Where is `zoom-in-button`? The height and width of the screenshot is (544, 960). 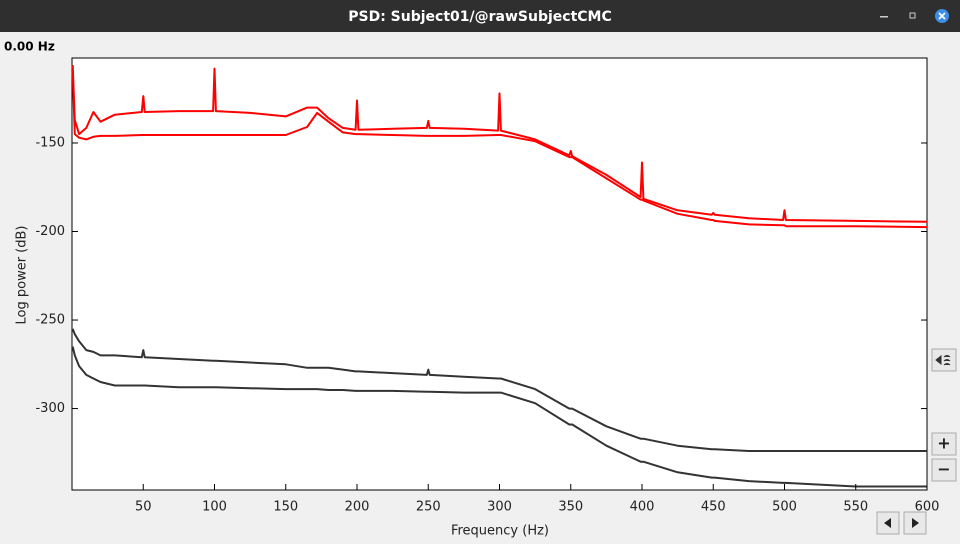
zoom-in-button is located at coordinates (944, 444).